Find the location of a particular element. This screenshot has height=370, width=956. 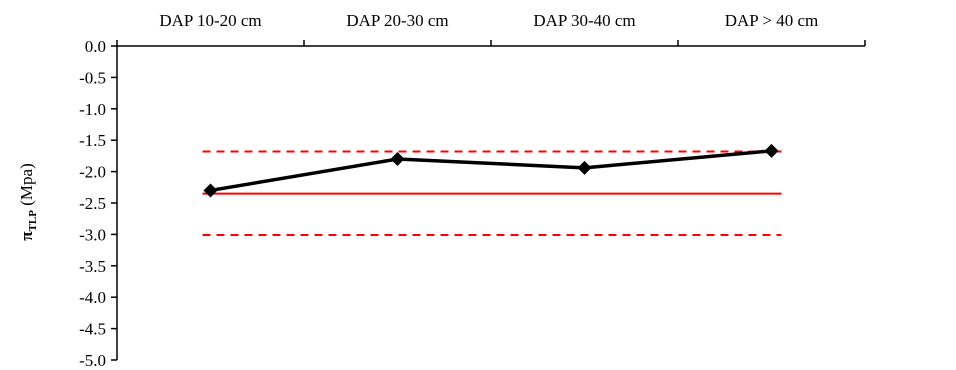

y-tick-label: 0.0 is located at coordinates (95, 46).